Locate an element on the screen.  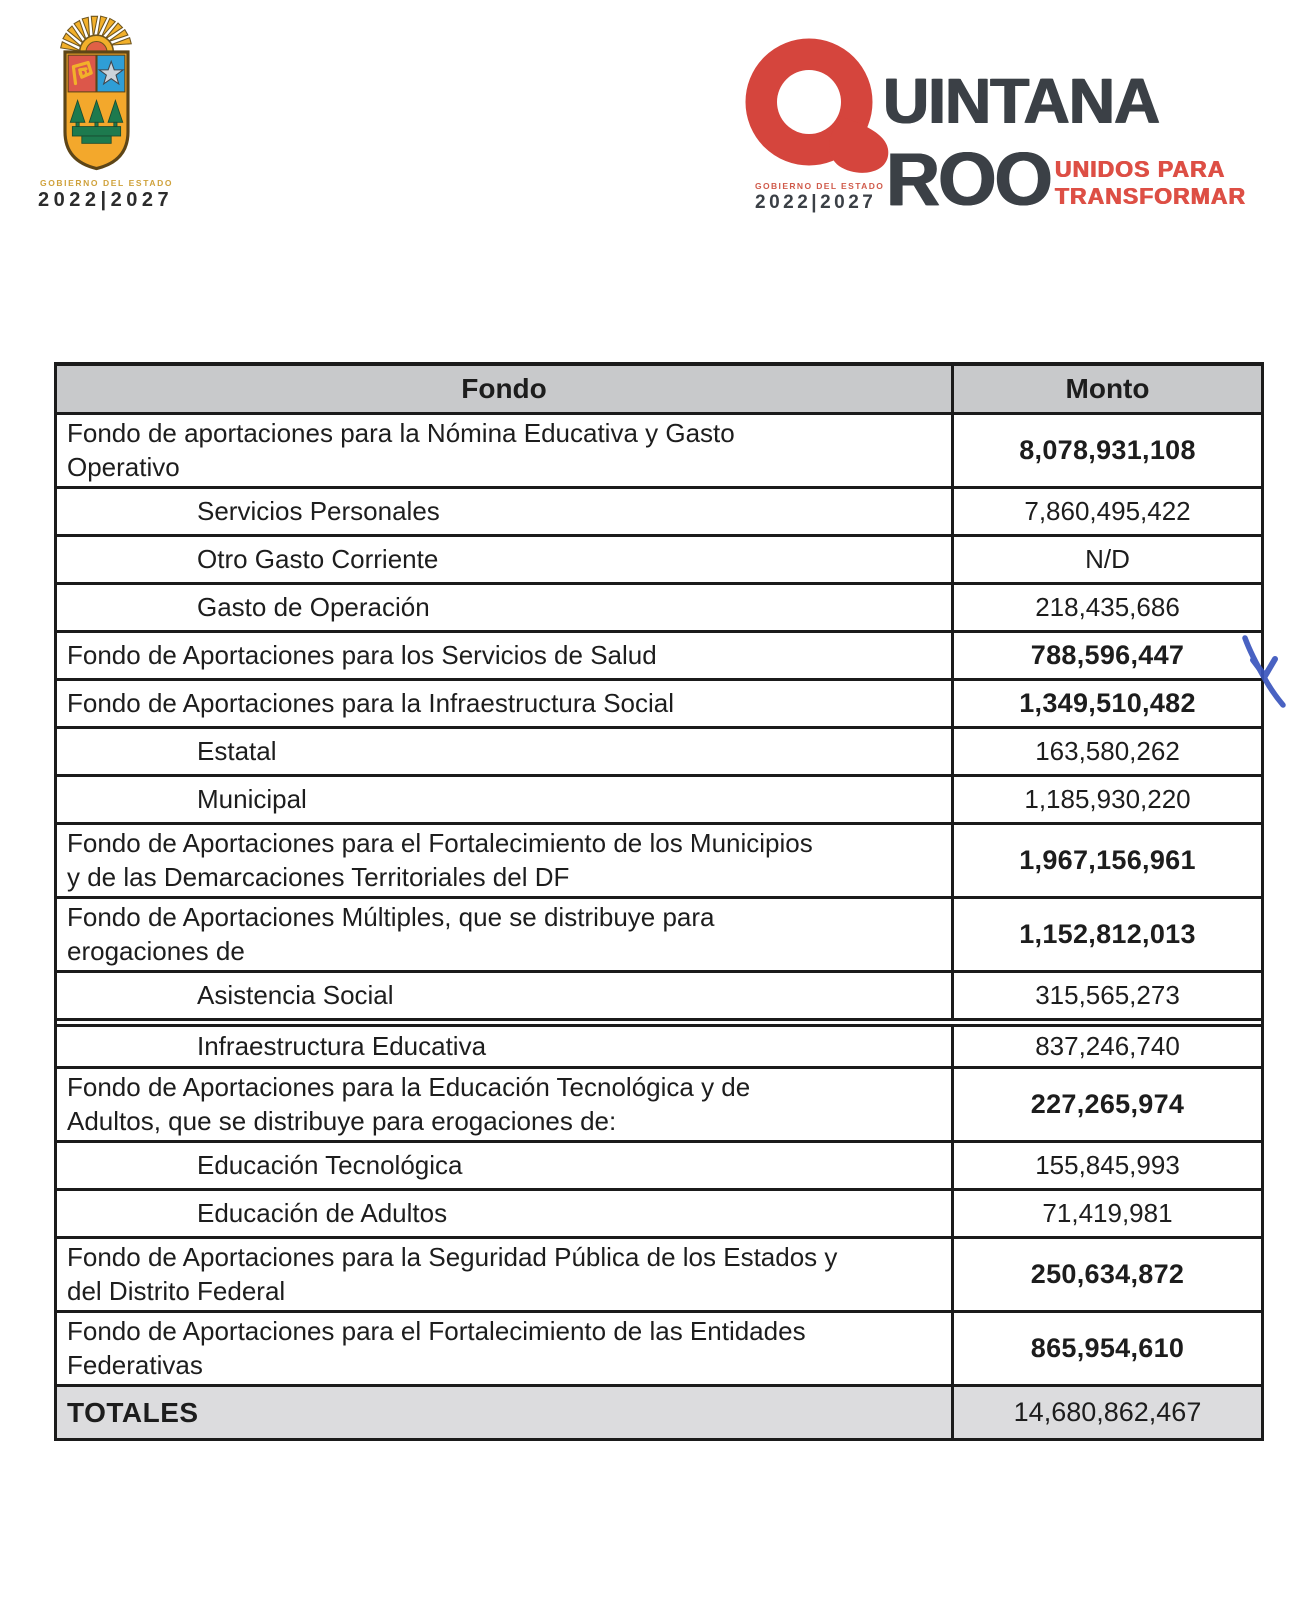
fund-amount: 788,596,447 is located at coordinates (1107, 655).